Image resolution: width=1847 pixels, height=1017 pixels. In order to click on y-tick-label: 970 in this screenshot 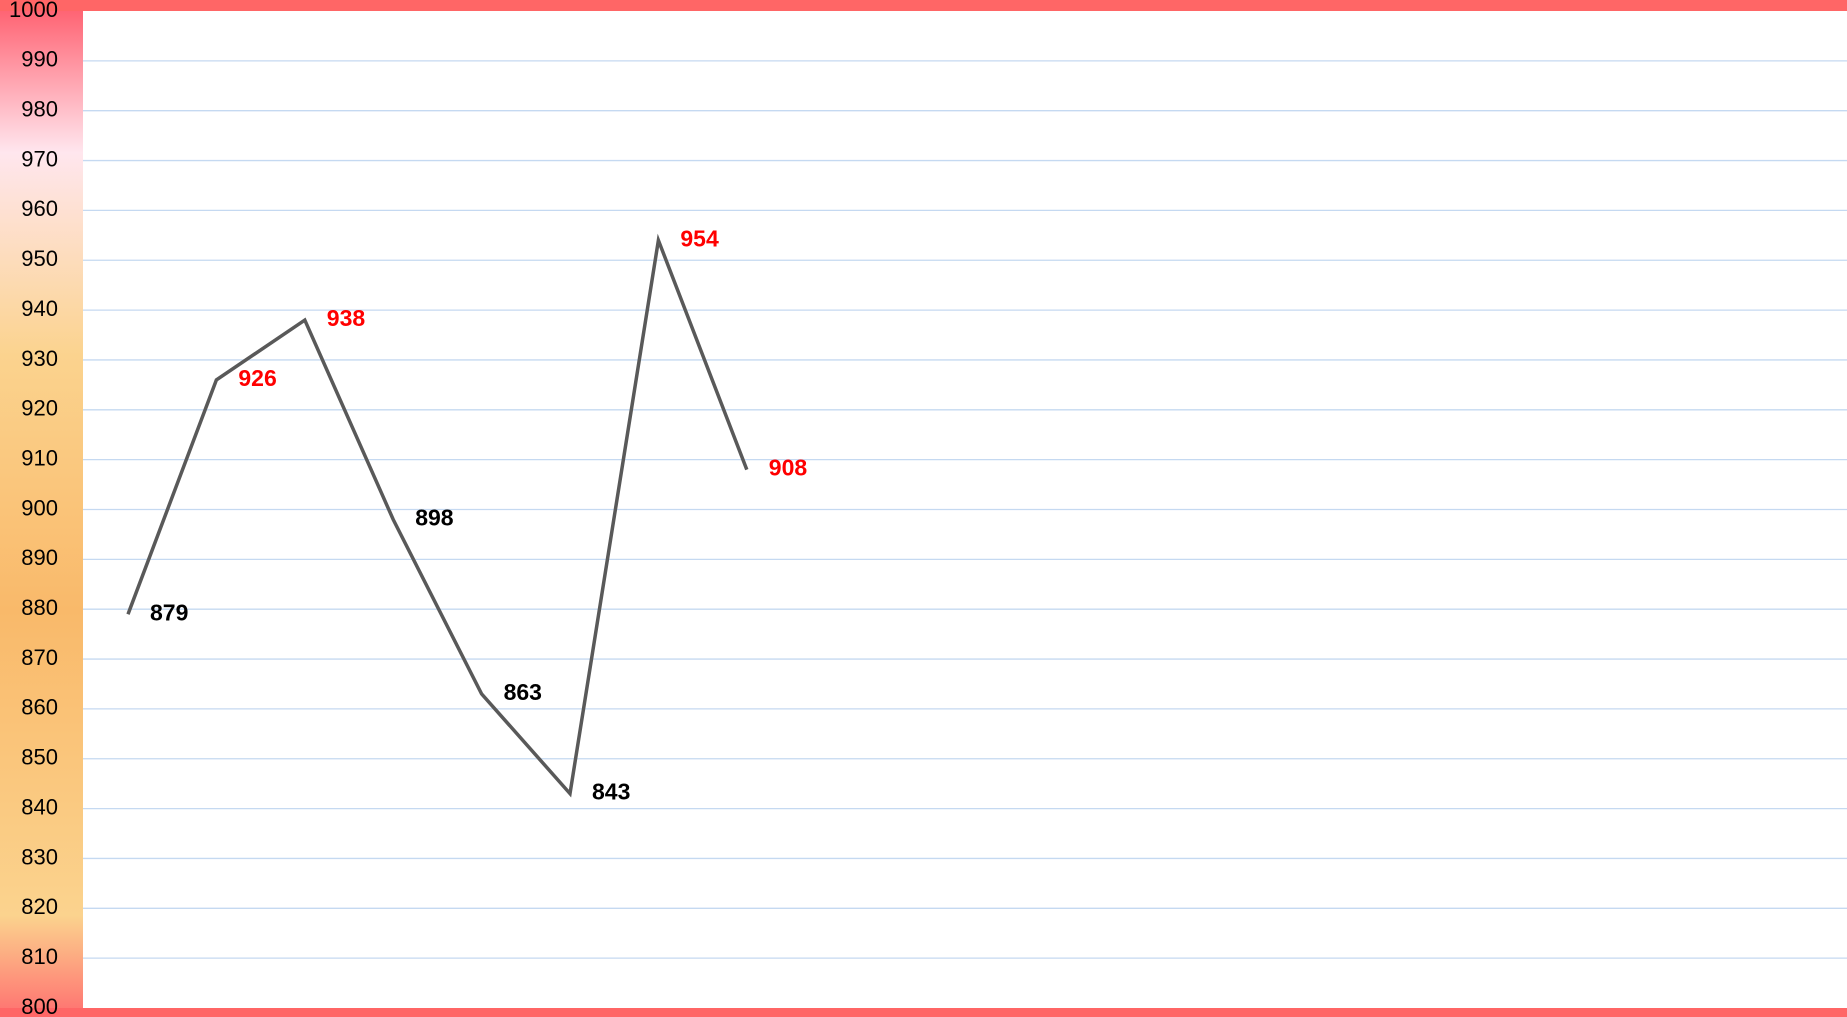, I will do `click(39, 158)`.